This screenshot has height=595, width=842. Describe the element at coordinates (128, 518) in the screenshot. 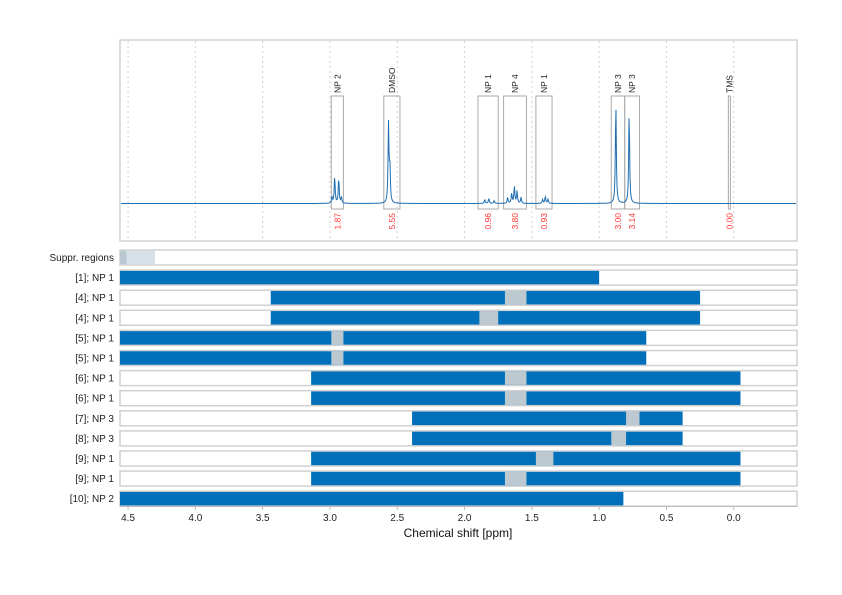

I see `x-tick-label: 4.5` at that location.